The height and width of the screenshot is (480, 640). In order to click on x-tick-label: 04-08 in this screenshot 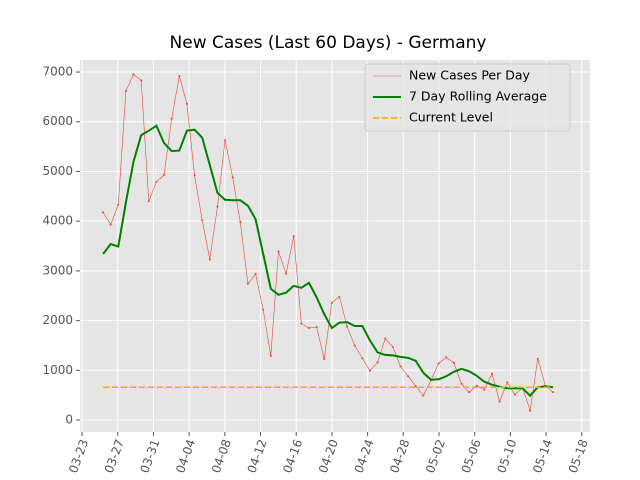, I will do `click(221, 456)`.